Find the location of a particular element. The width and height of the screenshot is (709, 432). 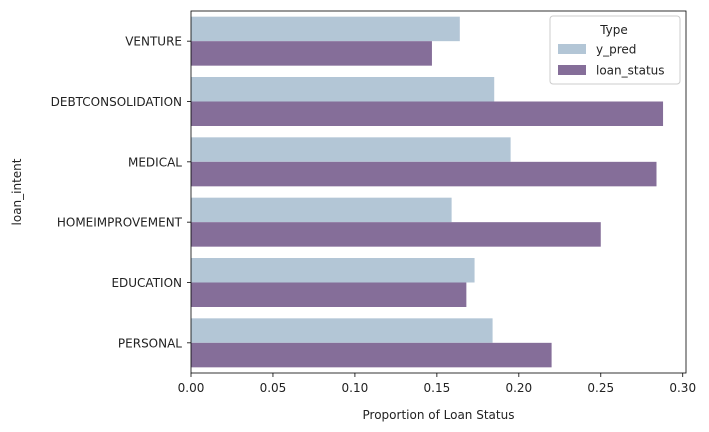

bar-loan-status-homeimprovement is located at coordinates (396, 234).